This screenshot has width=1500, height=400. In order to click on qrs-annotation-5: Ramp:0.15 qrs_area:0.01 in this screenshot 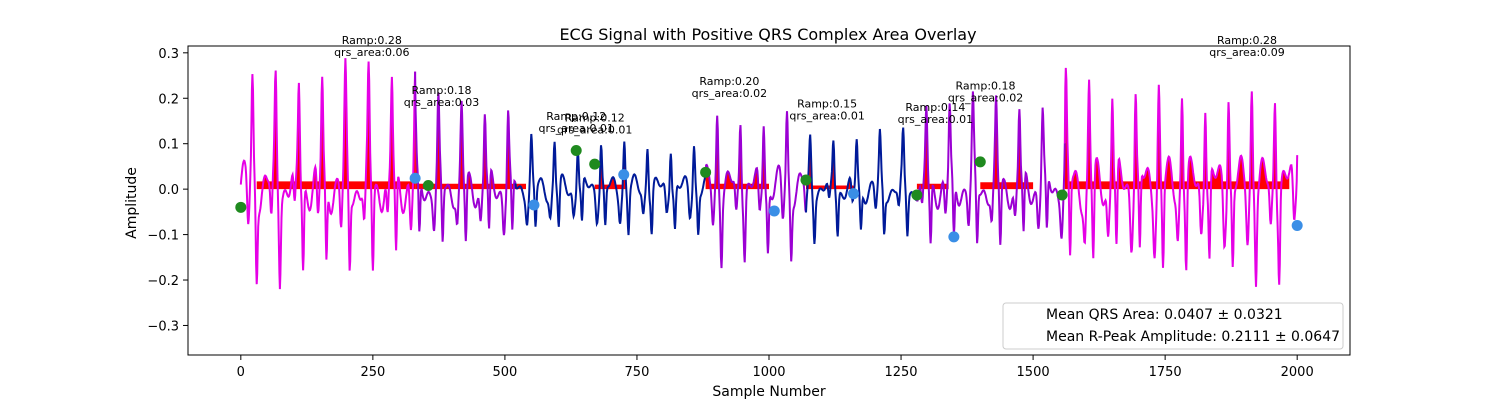, I will do `click(826, 110)`.